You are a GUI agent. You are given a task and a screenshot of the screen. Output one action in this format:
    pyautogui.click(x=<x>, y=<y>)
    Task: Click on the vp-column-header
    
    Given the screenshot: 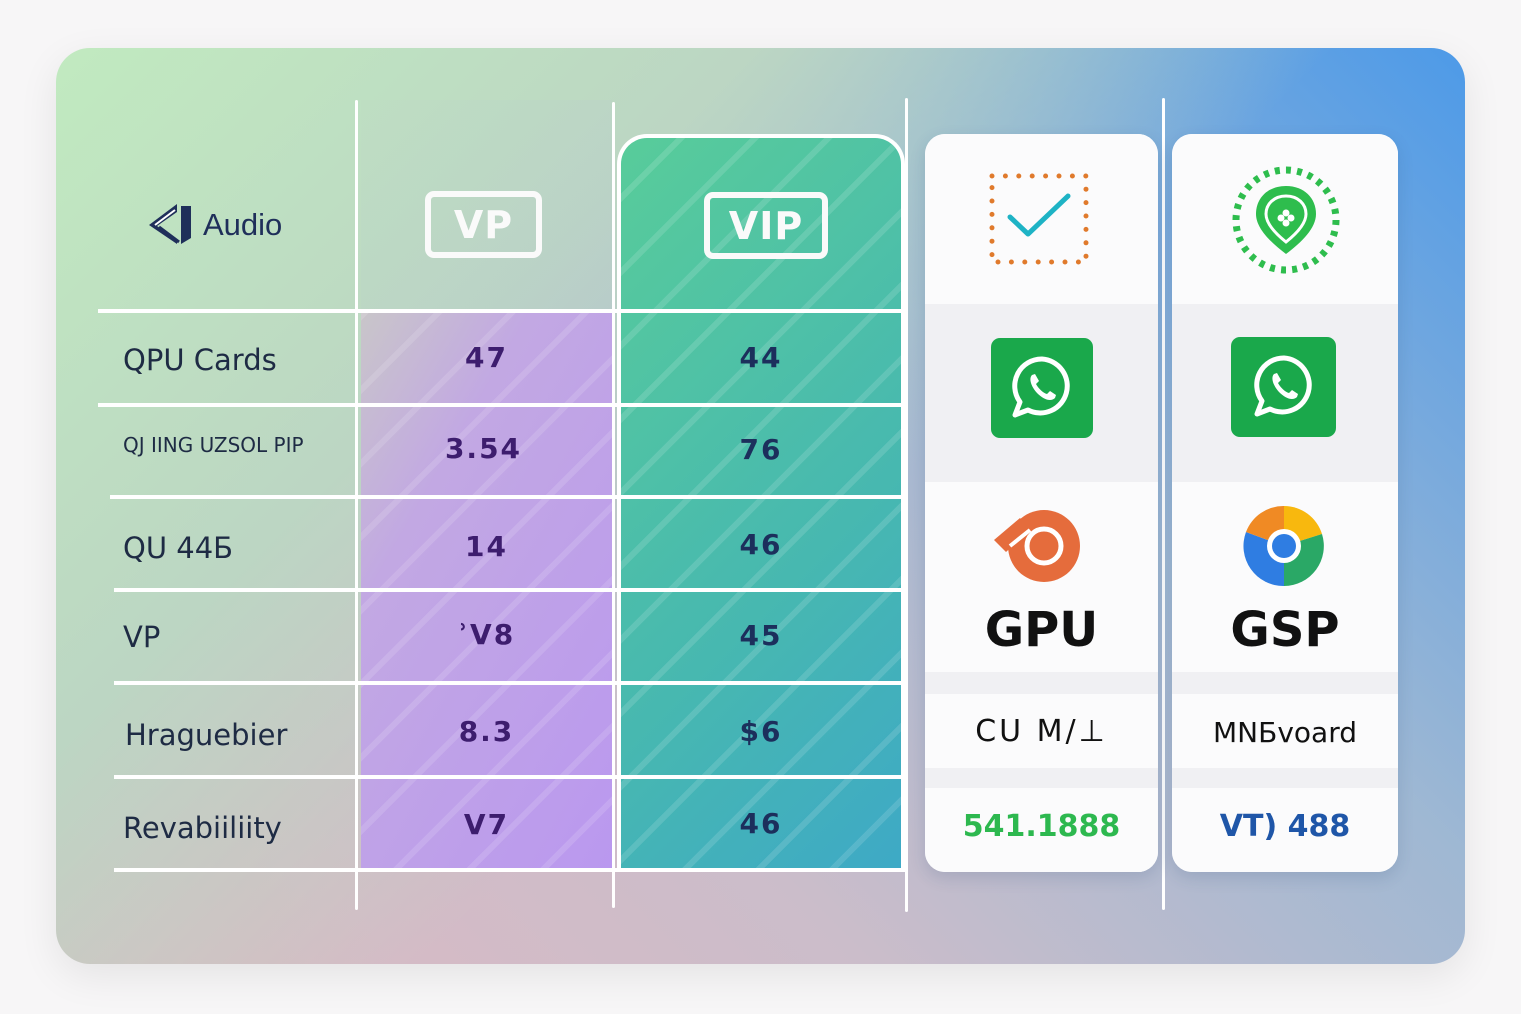 What is the action you would take?
    pyautogui.click(x=486, y=205)
    